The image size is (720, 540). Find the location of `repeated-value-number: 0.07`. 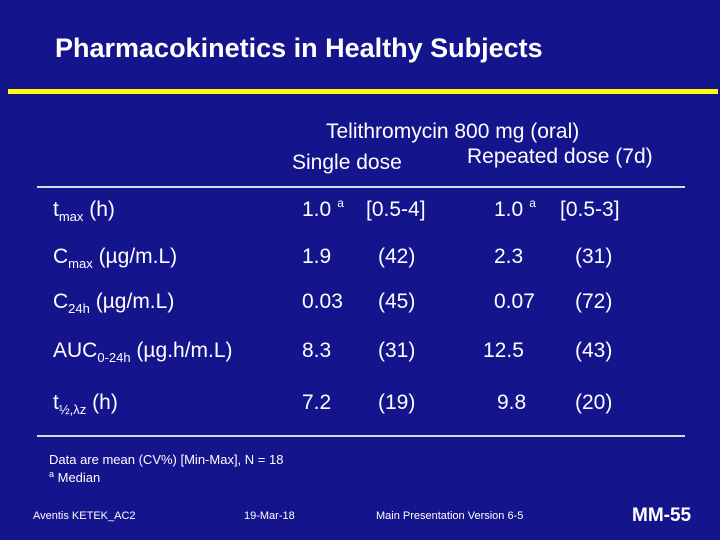

repeated-value-number: 0.07 is located at coordinates (514, 301).